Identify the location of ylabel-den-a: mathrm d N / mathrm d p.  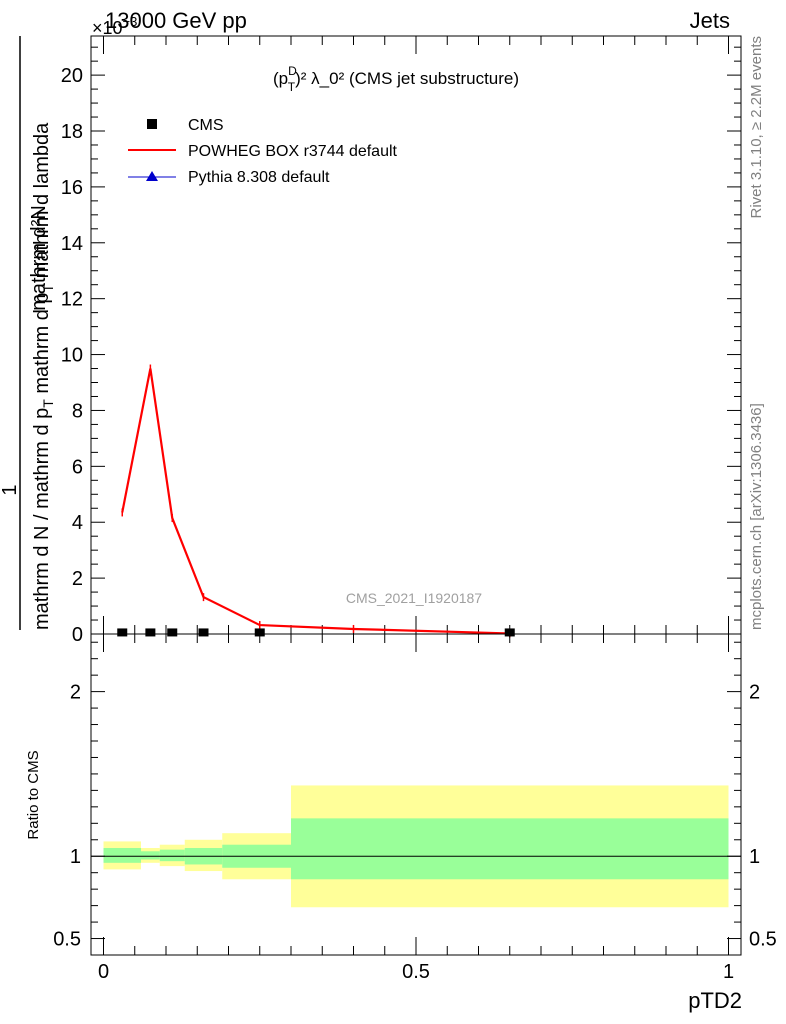
(42, 519).